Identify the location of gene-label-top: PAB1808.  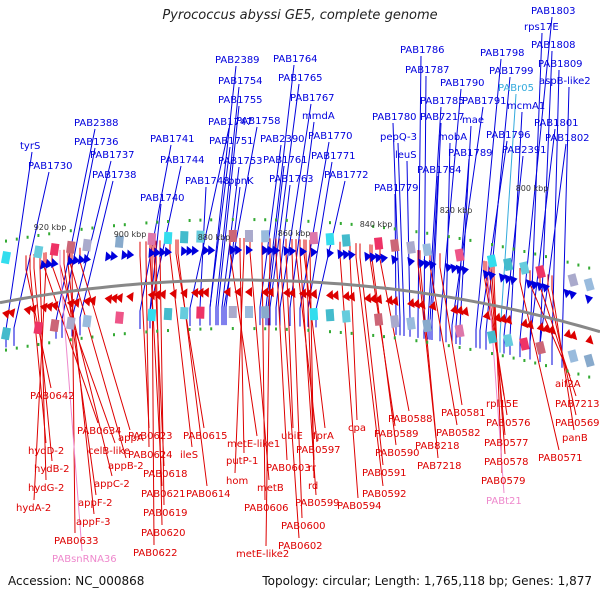
(553, 45).